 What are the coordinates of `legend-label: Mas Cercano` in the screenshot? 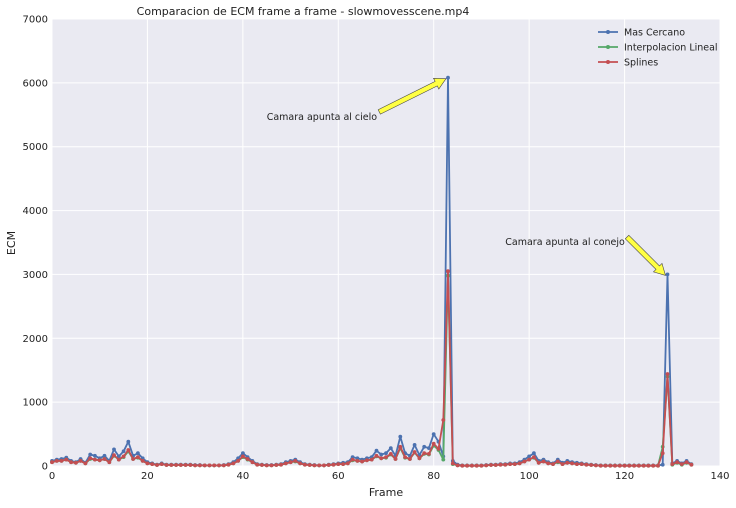 It's located at (654, 33).